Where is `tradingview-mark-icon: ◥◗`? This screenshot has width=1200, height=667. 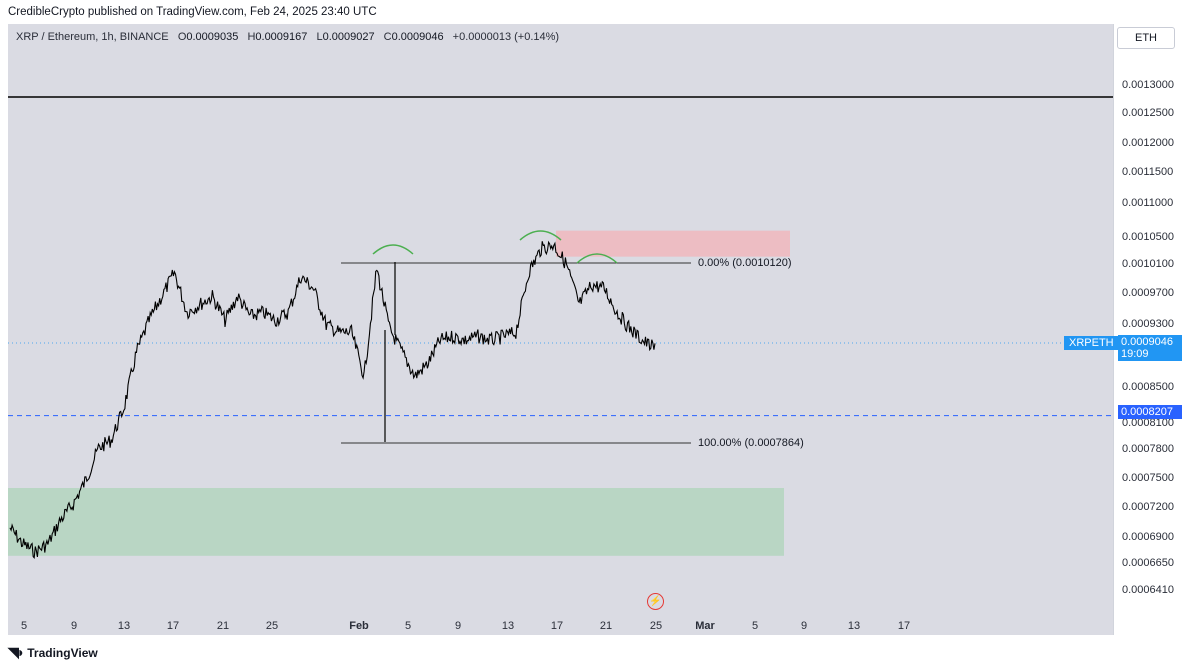
tradingview-mark-icon: ◥◗ is located at coordinates (16, 652).